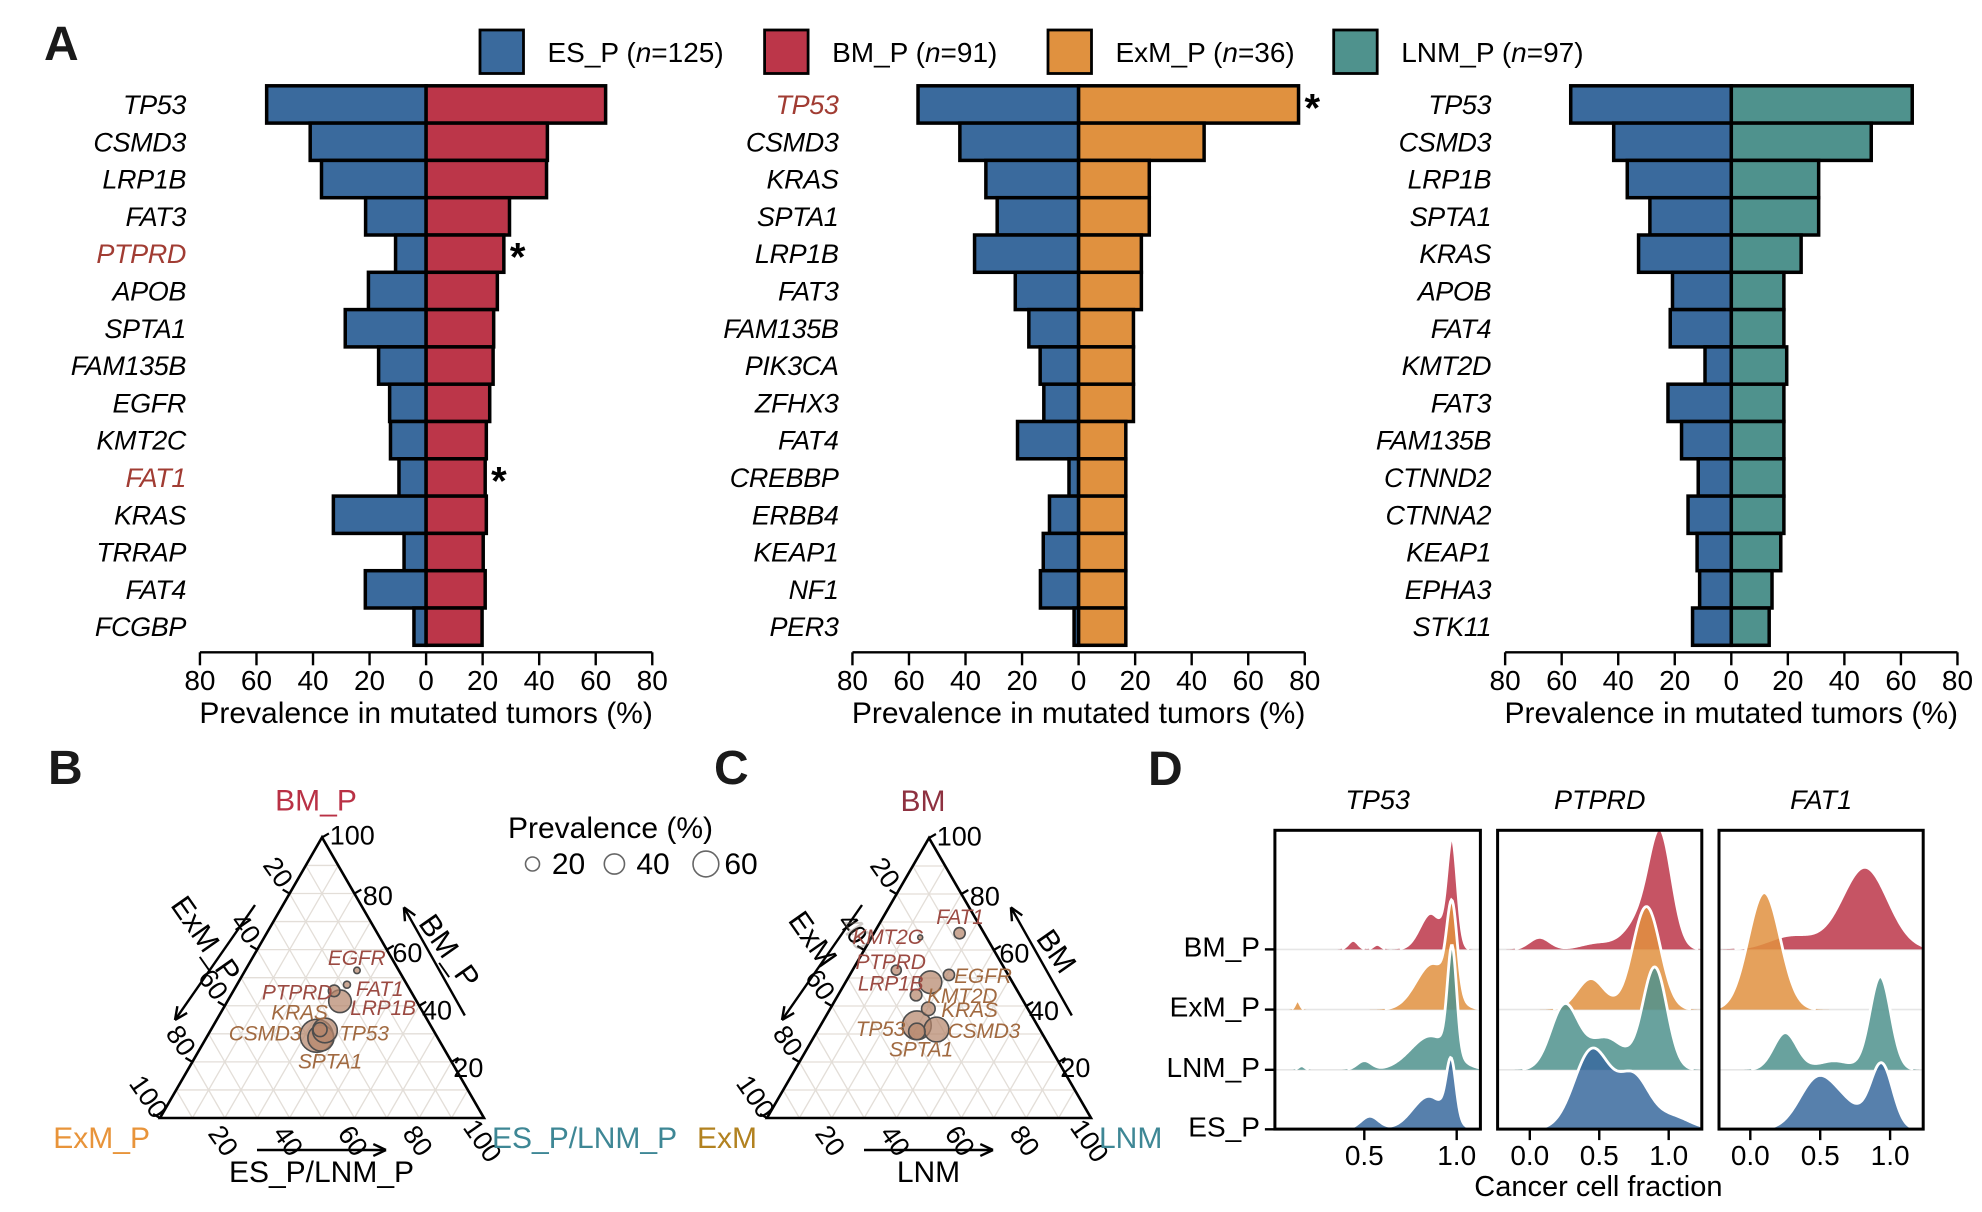 The image size is (1982, 1212). Describe the element at coordinates (1757, 291) in the screenshot. I see `bar-lnm_p-APOB` at that location.